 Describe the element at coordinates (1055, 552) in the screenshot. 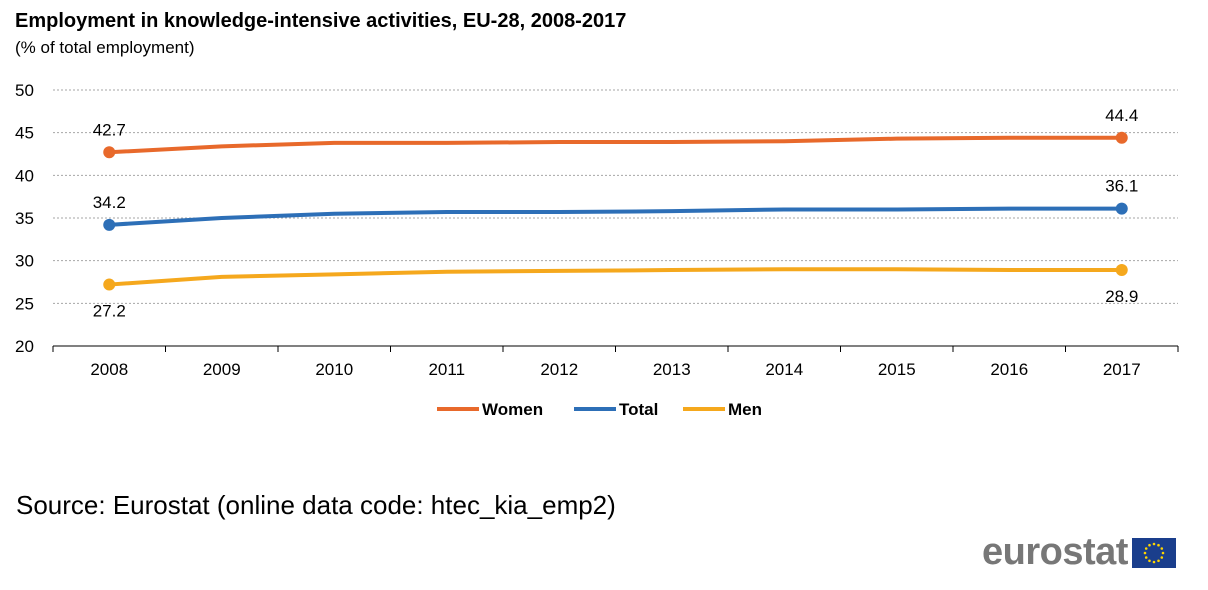

I see `logo-text: eurostat` at that location.